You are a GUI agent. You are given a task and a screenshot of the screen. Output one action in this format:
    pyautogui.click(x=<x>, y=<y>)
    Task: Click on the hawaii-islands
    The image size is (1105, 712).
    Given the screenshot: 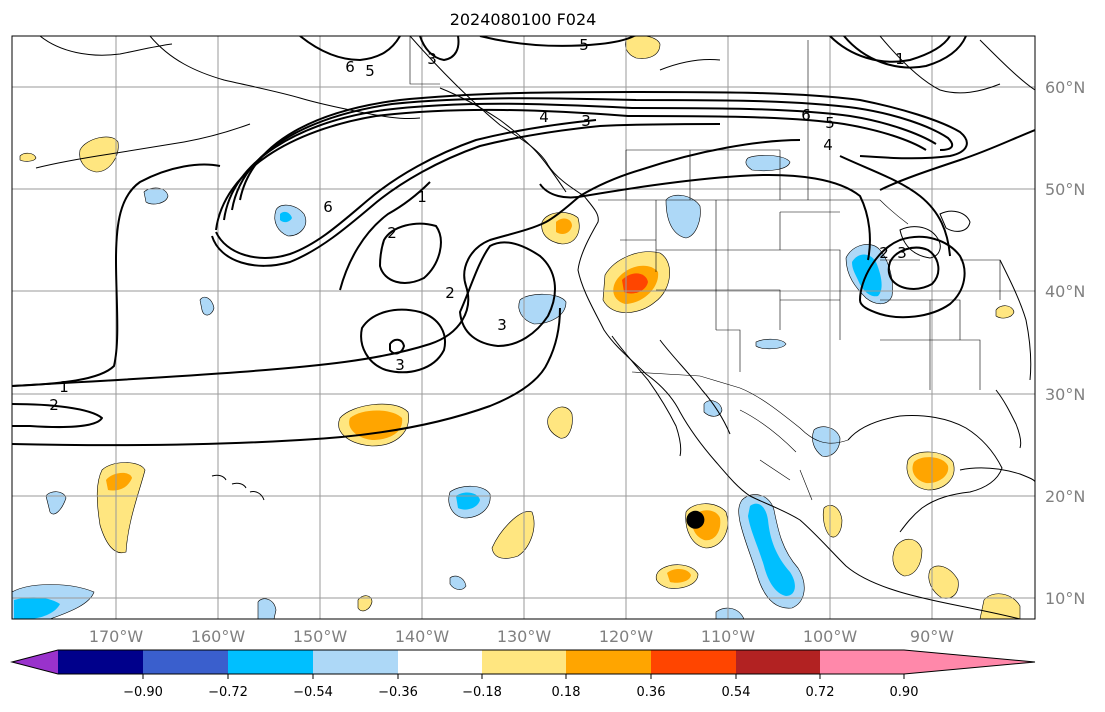 What is the action you would take?
    pyautogui.click(x=238, y=487)
    